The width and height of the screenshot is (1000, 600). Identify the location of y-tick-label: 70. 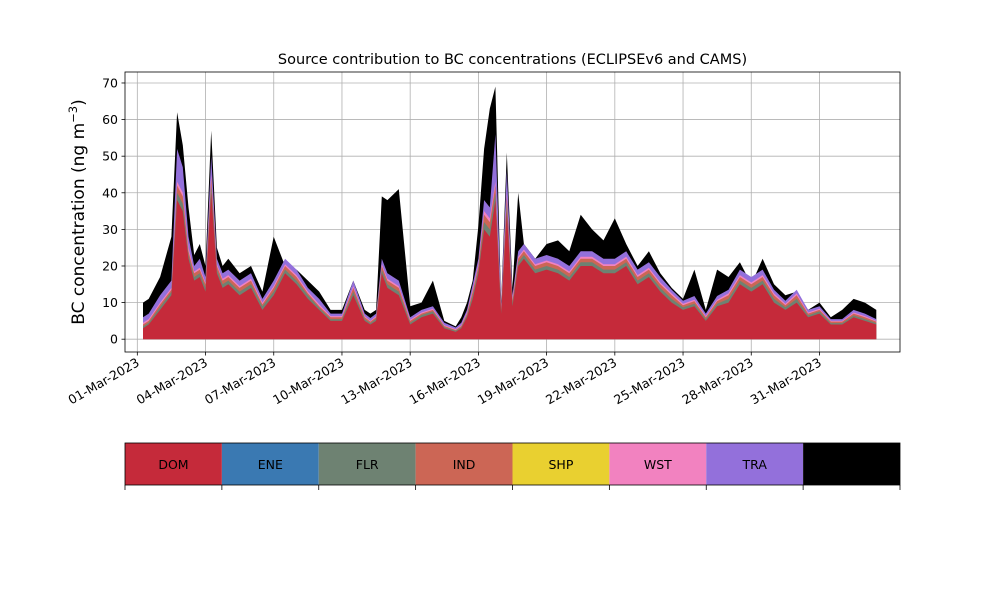
(110, 82).